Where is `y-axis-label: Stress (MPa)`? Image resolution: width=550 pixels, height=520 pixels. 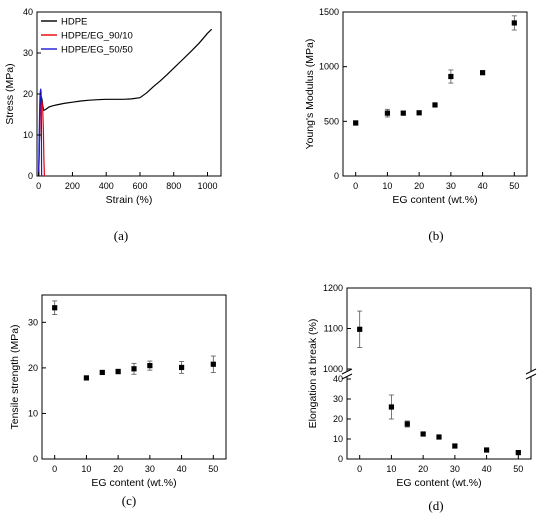
y-axis-label: Stress (MPa) is located at coordinates (10, 93).